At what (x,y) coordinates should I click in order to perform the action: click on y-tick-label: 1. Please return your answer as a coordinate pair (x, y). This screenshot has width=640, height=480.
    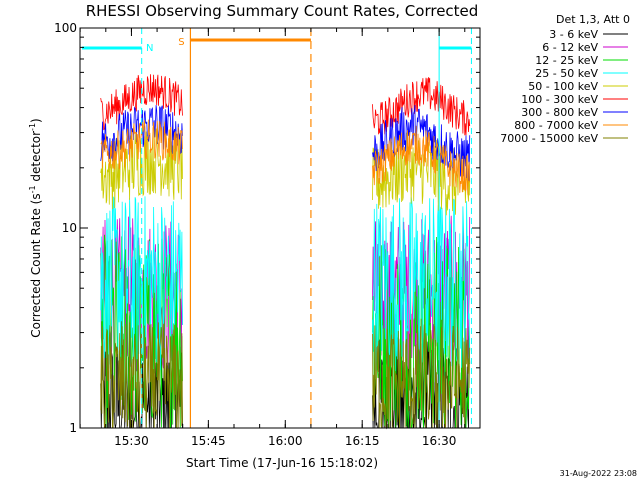
    Looking at the image, I should click on (73, 428).